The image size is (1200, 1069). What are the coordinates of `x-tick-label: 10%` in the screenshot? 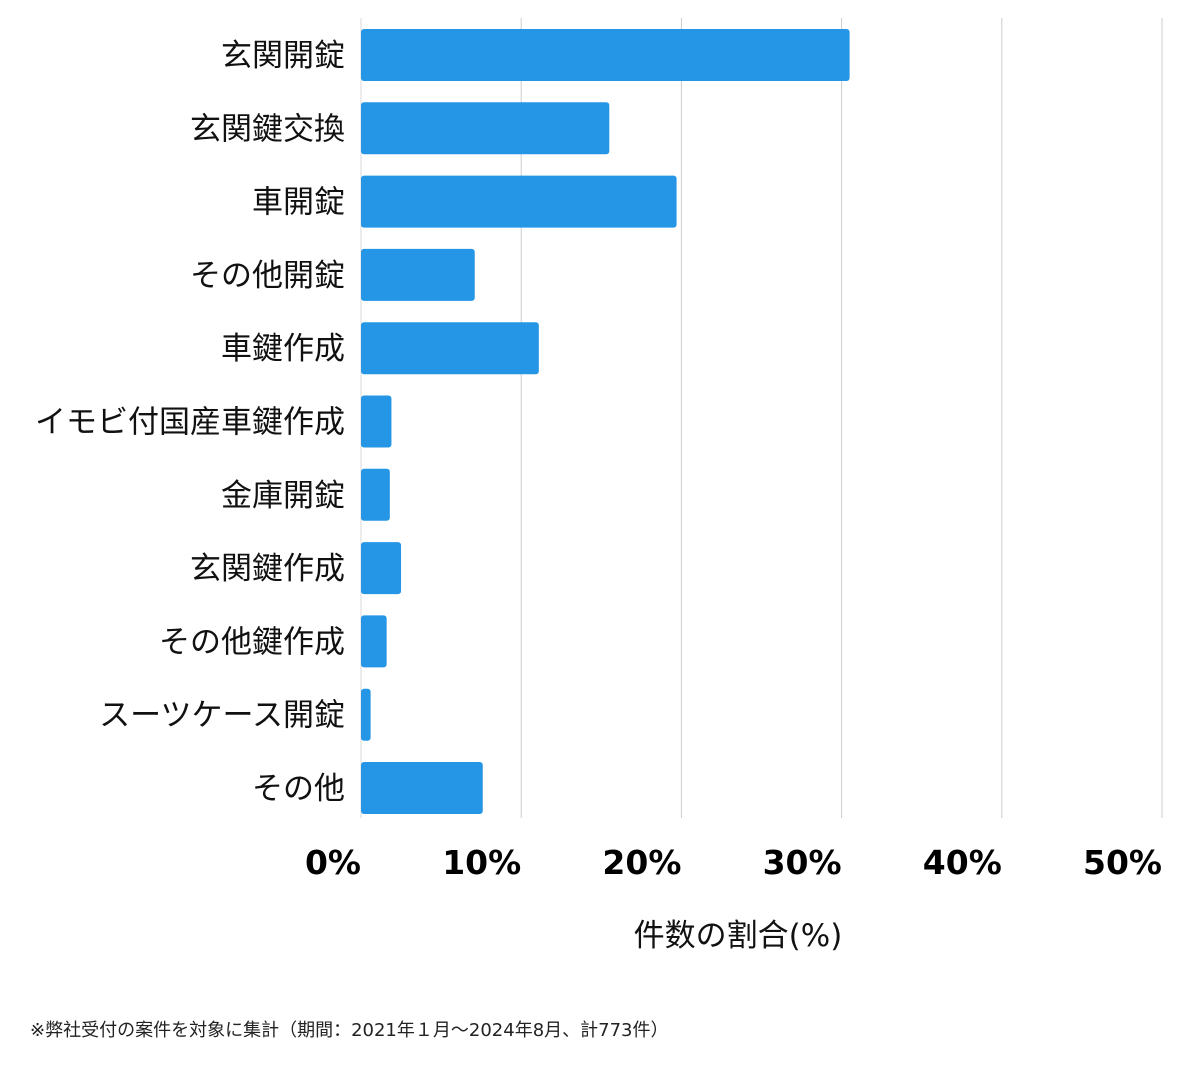 It's located at (481, 862).